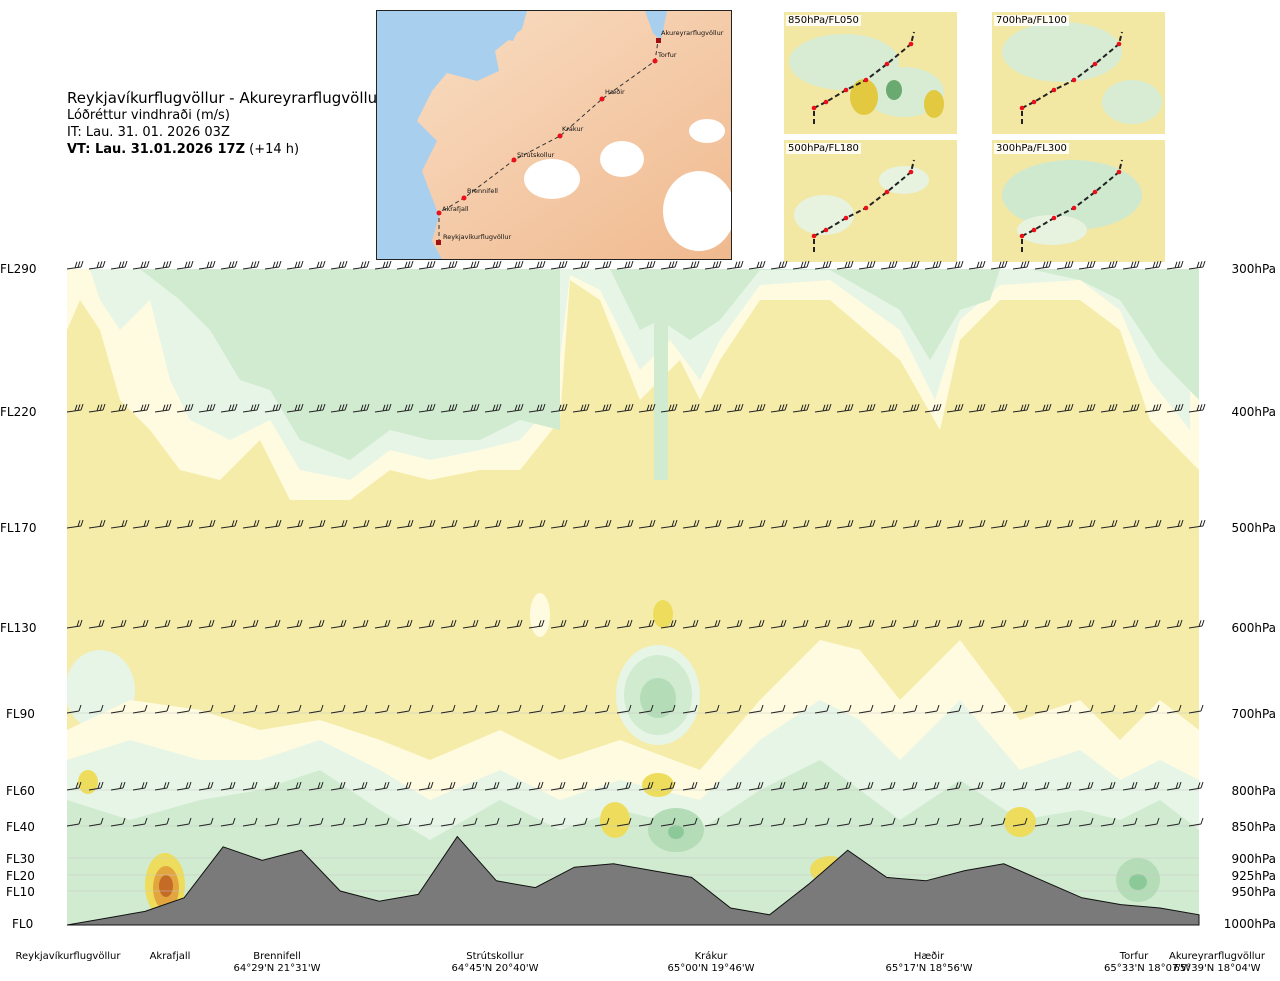 This screenshot has width=1280, height=981. I want to click on waypoint-label-brennifell: Brennifell 64°29'N 21°31'W, so click(277, 963).